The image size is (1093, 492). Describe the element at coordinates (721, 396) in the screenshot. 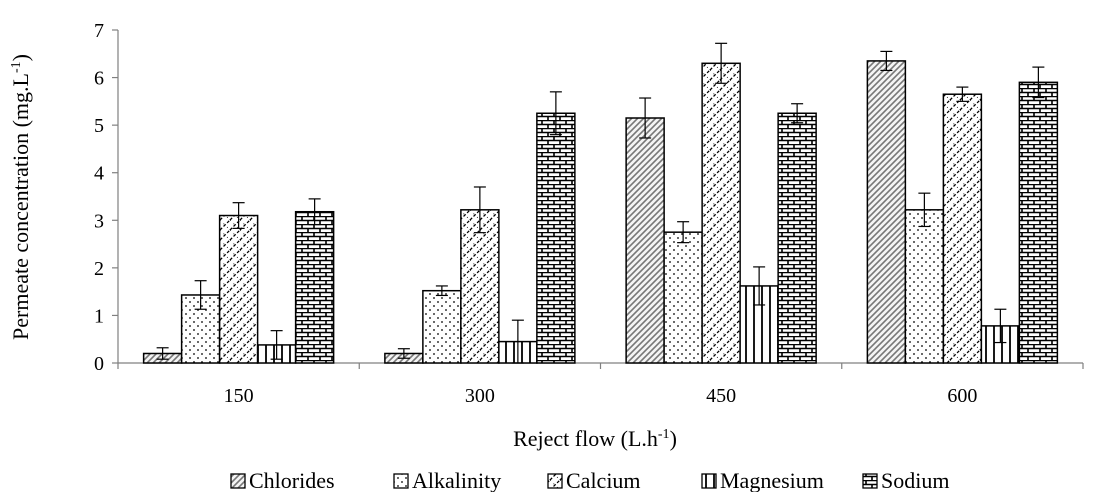

I see `x-tick-label: 450` at that location.